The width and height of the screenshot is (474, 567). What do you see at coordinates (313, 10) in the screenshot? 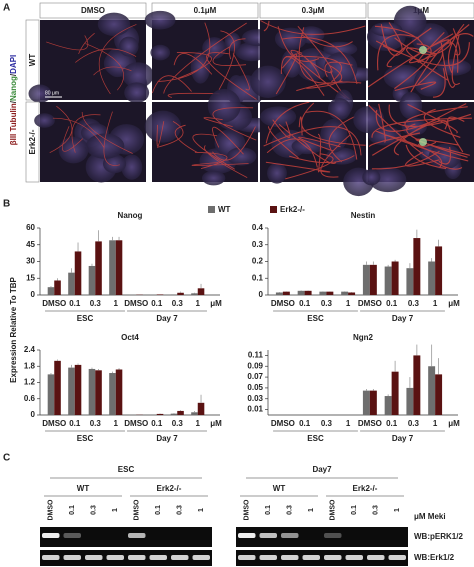
I see `column-header: 0.3μM` at bounding box center [313, 10].